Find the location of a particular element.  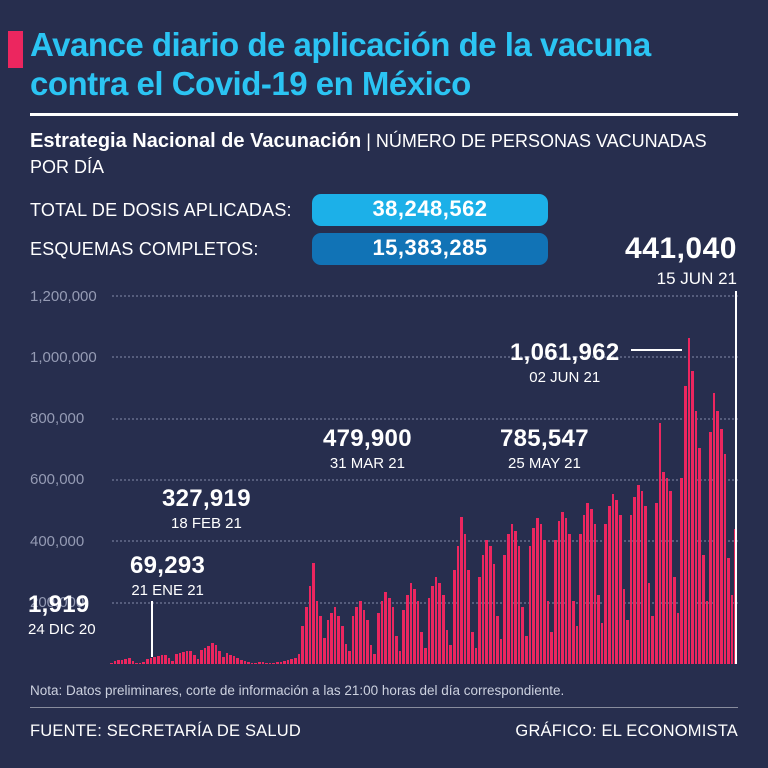

peak-connector-line is located at coordinates (656, 350).